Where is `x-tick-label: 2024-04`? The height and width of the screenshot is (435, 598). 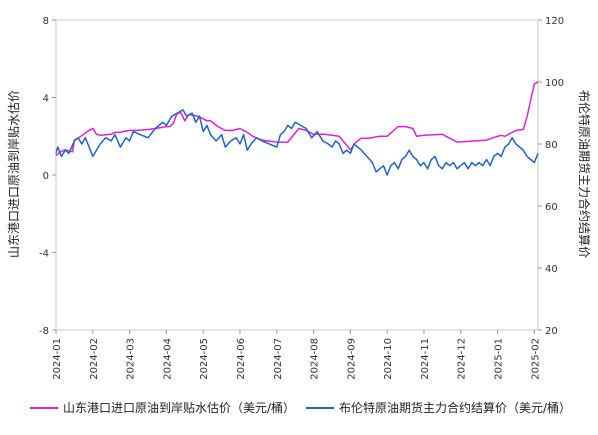
x-tick-label: 2024-04 is located at coordinates (167, 359).